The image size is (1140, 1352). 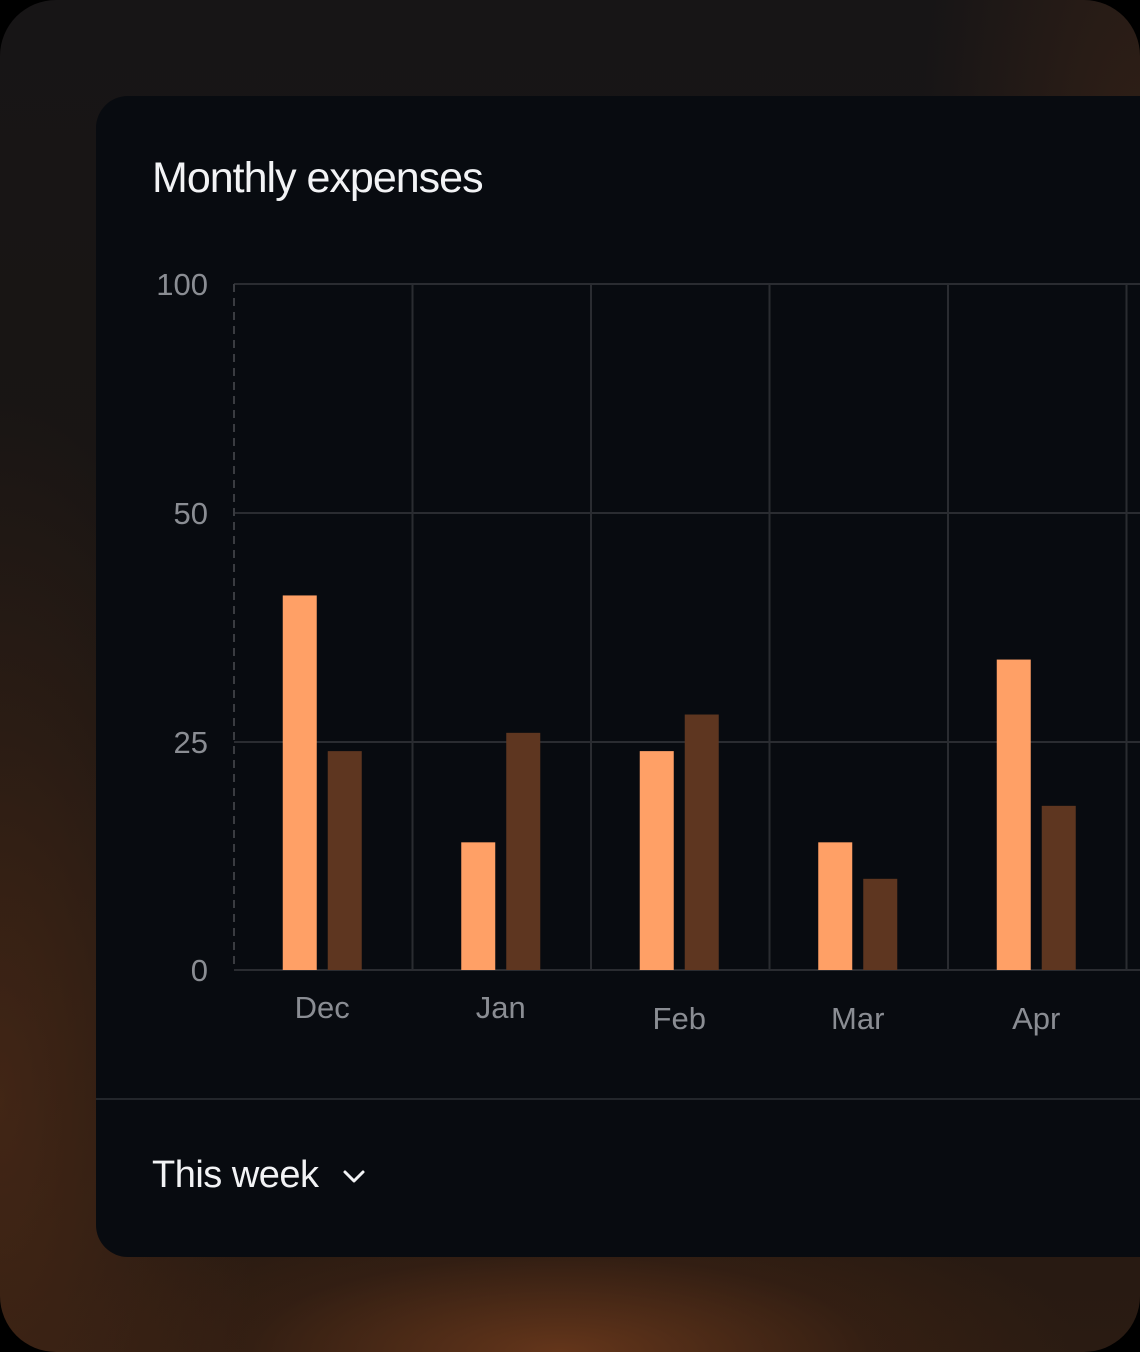 What do you see at coordinates (322, 1007) in the screenshot?
I see `x-tick-label-dec: Dec` at bounding box center [322, 1007].